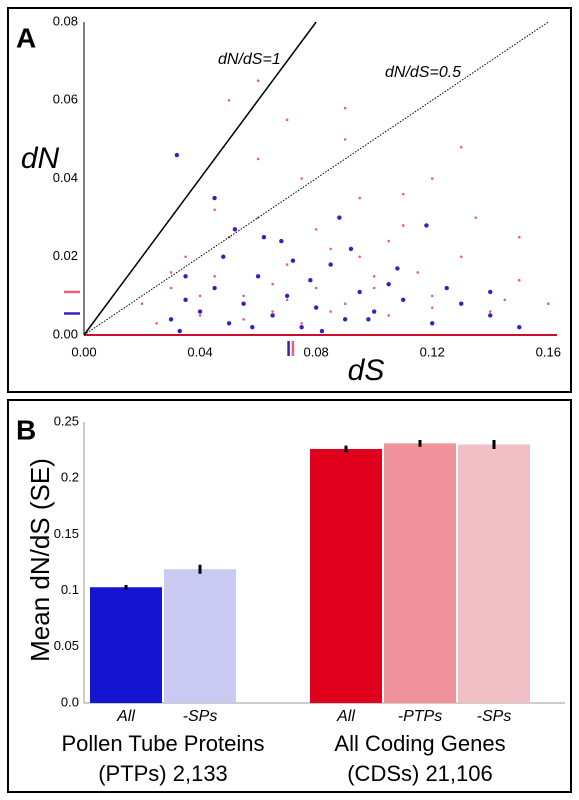 The width and height of the screenshot is (579, 800). Describe the element at coordinates (366, 370) in the screenshot. I see `x-axis-label: dS` at that location.